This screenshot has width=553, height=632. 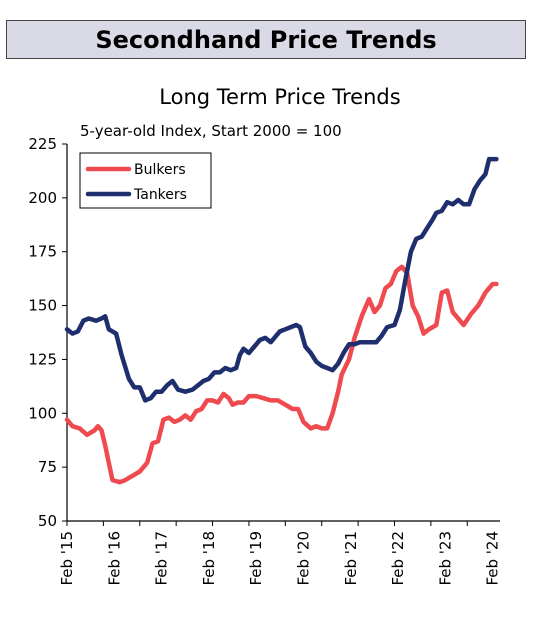 What do you see at coordinates (160, 195) in the screenshot?
I see `legend-label-tankers: Tankers` at bounding box center [160, 195].